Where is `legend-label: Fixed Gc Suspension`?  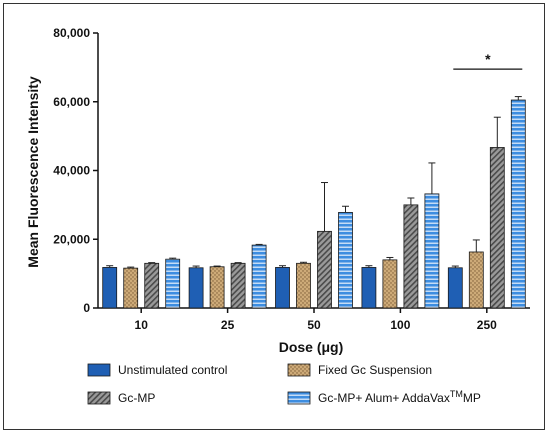
legend-label: Fixed Gc Suspension is located at coordinates (375, 370).